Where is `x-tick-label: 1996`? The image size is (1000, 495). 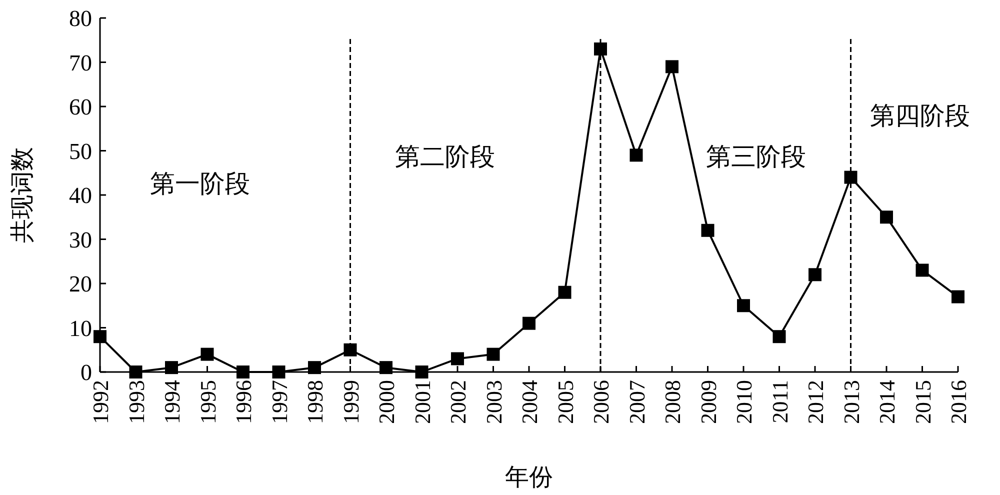
x-tick-label: 1996 is located at coordinates (243, 402).